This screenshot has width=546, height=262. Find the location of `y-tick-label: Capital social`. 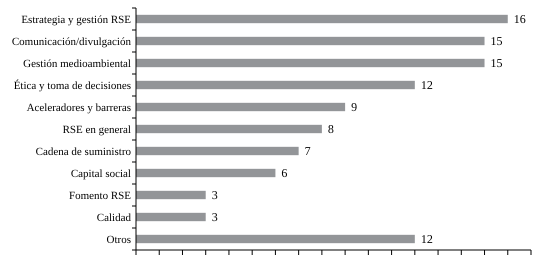

y-tick-label: Capital social is located at coordinates (100, 174).